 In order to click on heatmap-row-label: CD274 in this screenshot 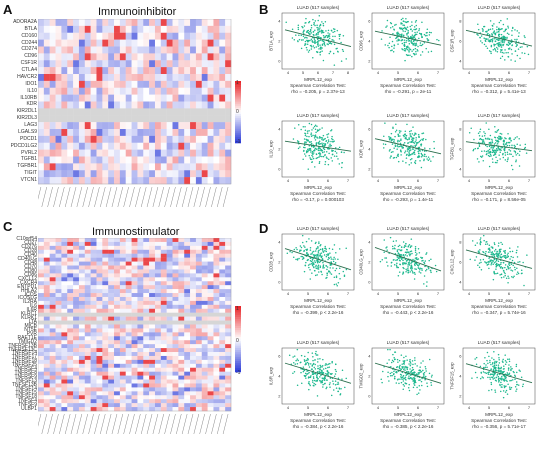, I will do `click(29, 49)`.